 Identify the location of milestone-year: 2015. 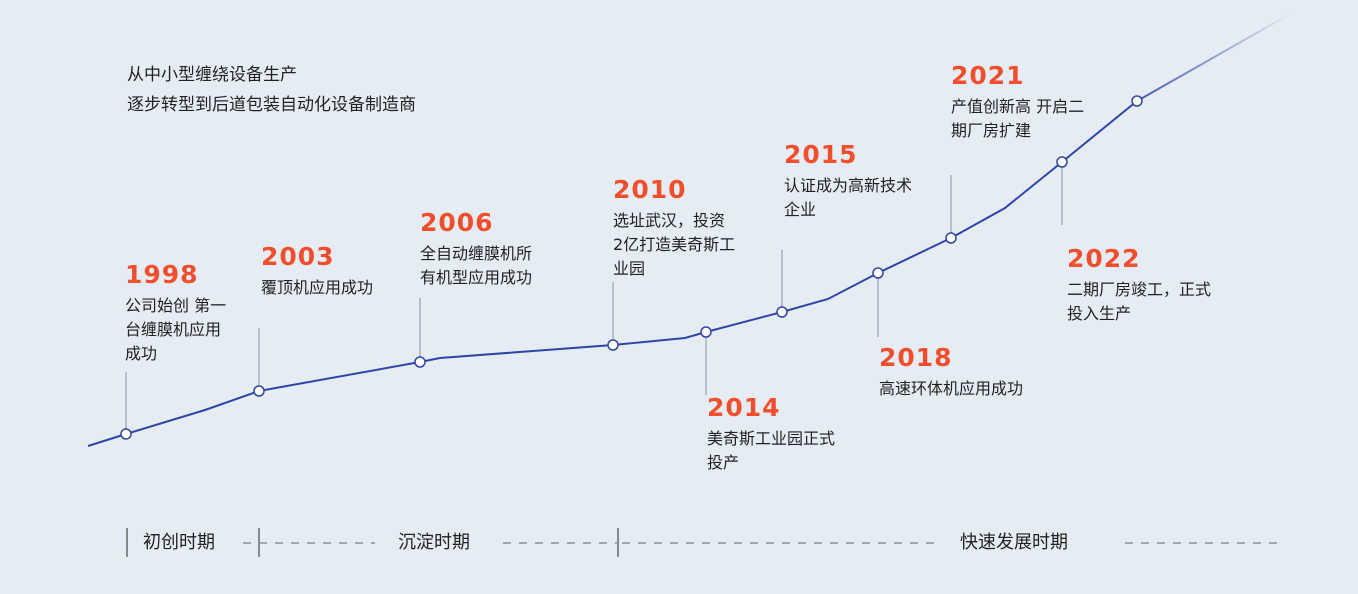
(821, 154).